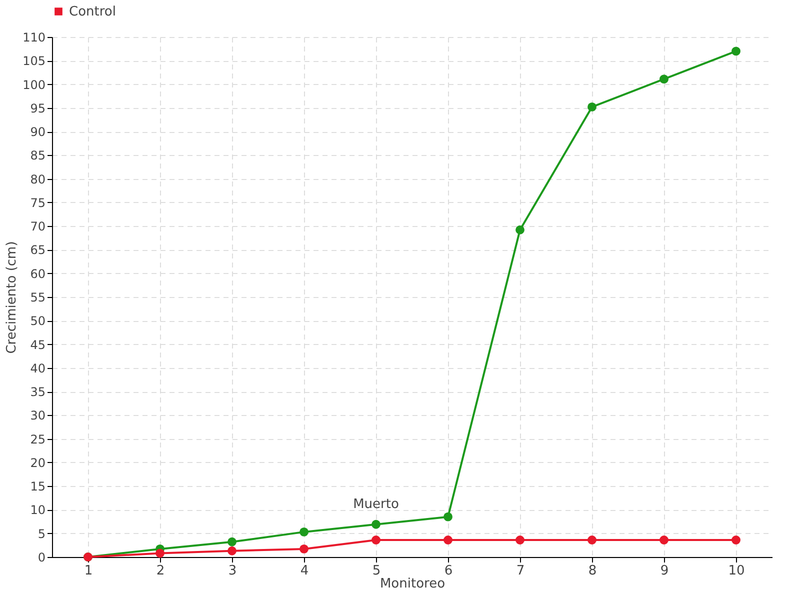 This screenshot has width=800, height=600. What do you see at coordinates (232, 571) in the screenshot?
I see `x-tick-label: 3` at bounding box center [232, 571].